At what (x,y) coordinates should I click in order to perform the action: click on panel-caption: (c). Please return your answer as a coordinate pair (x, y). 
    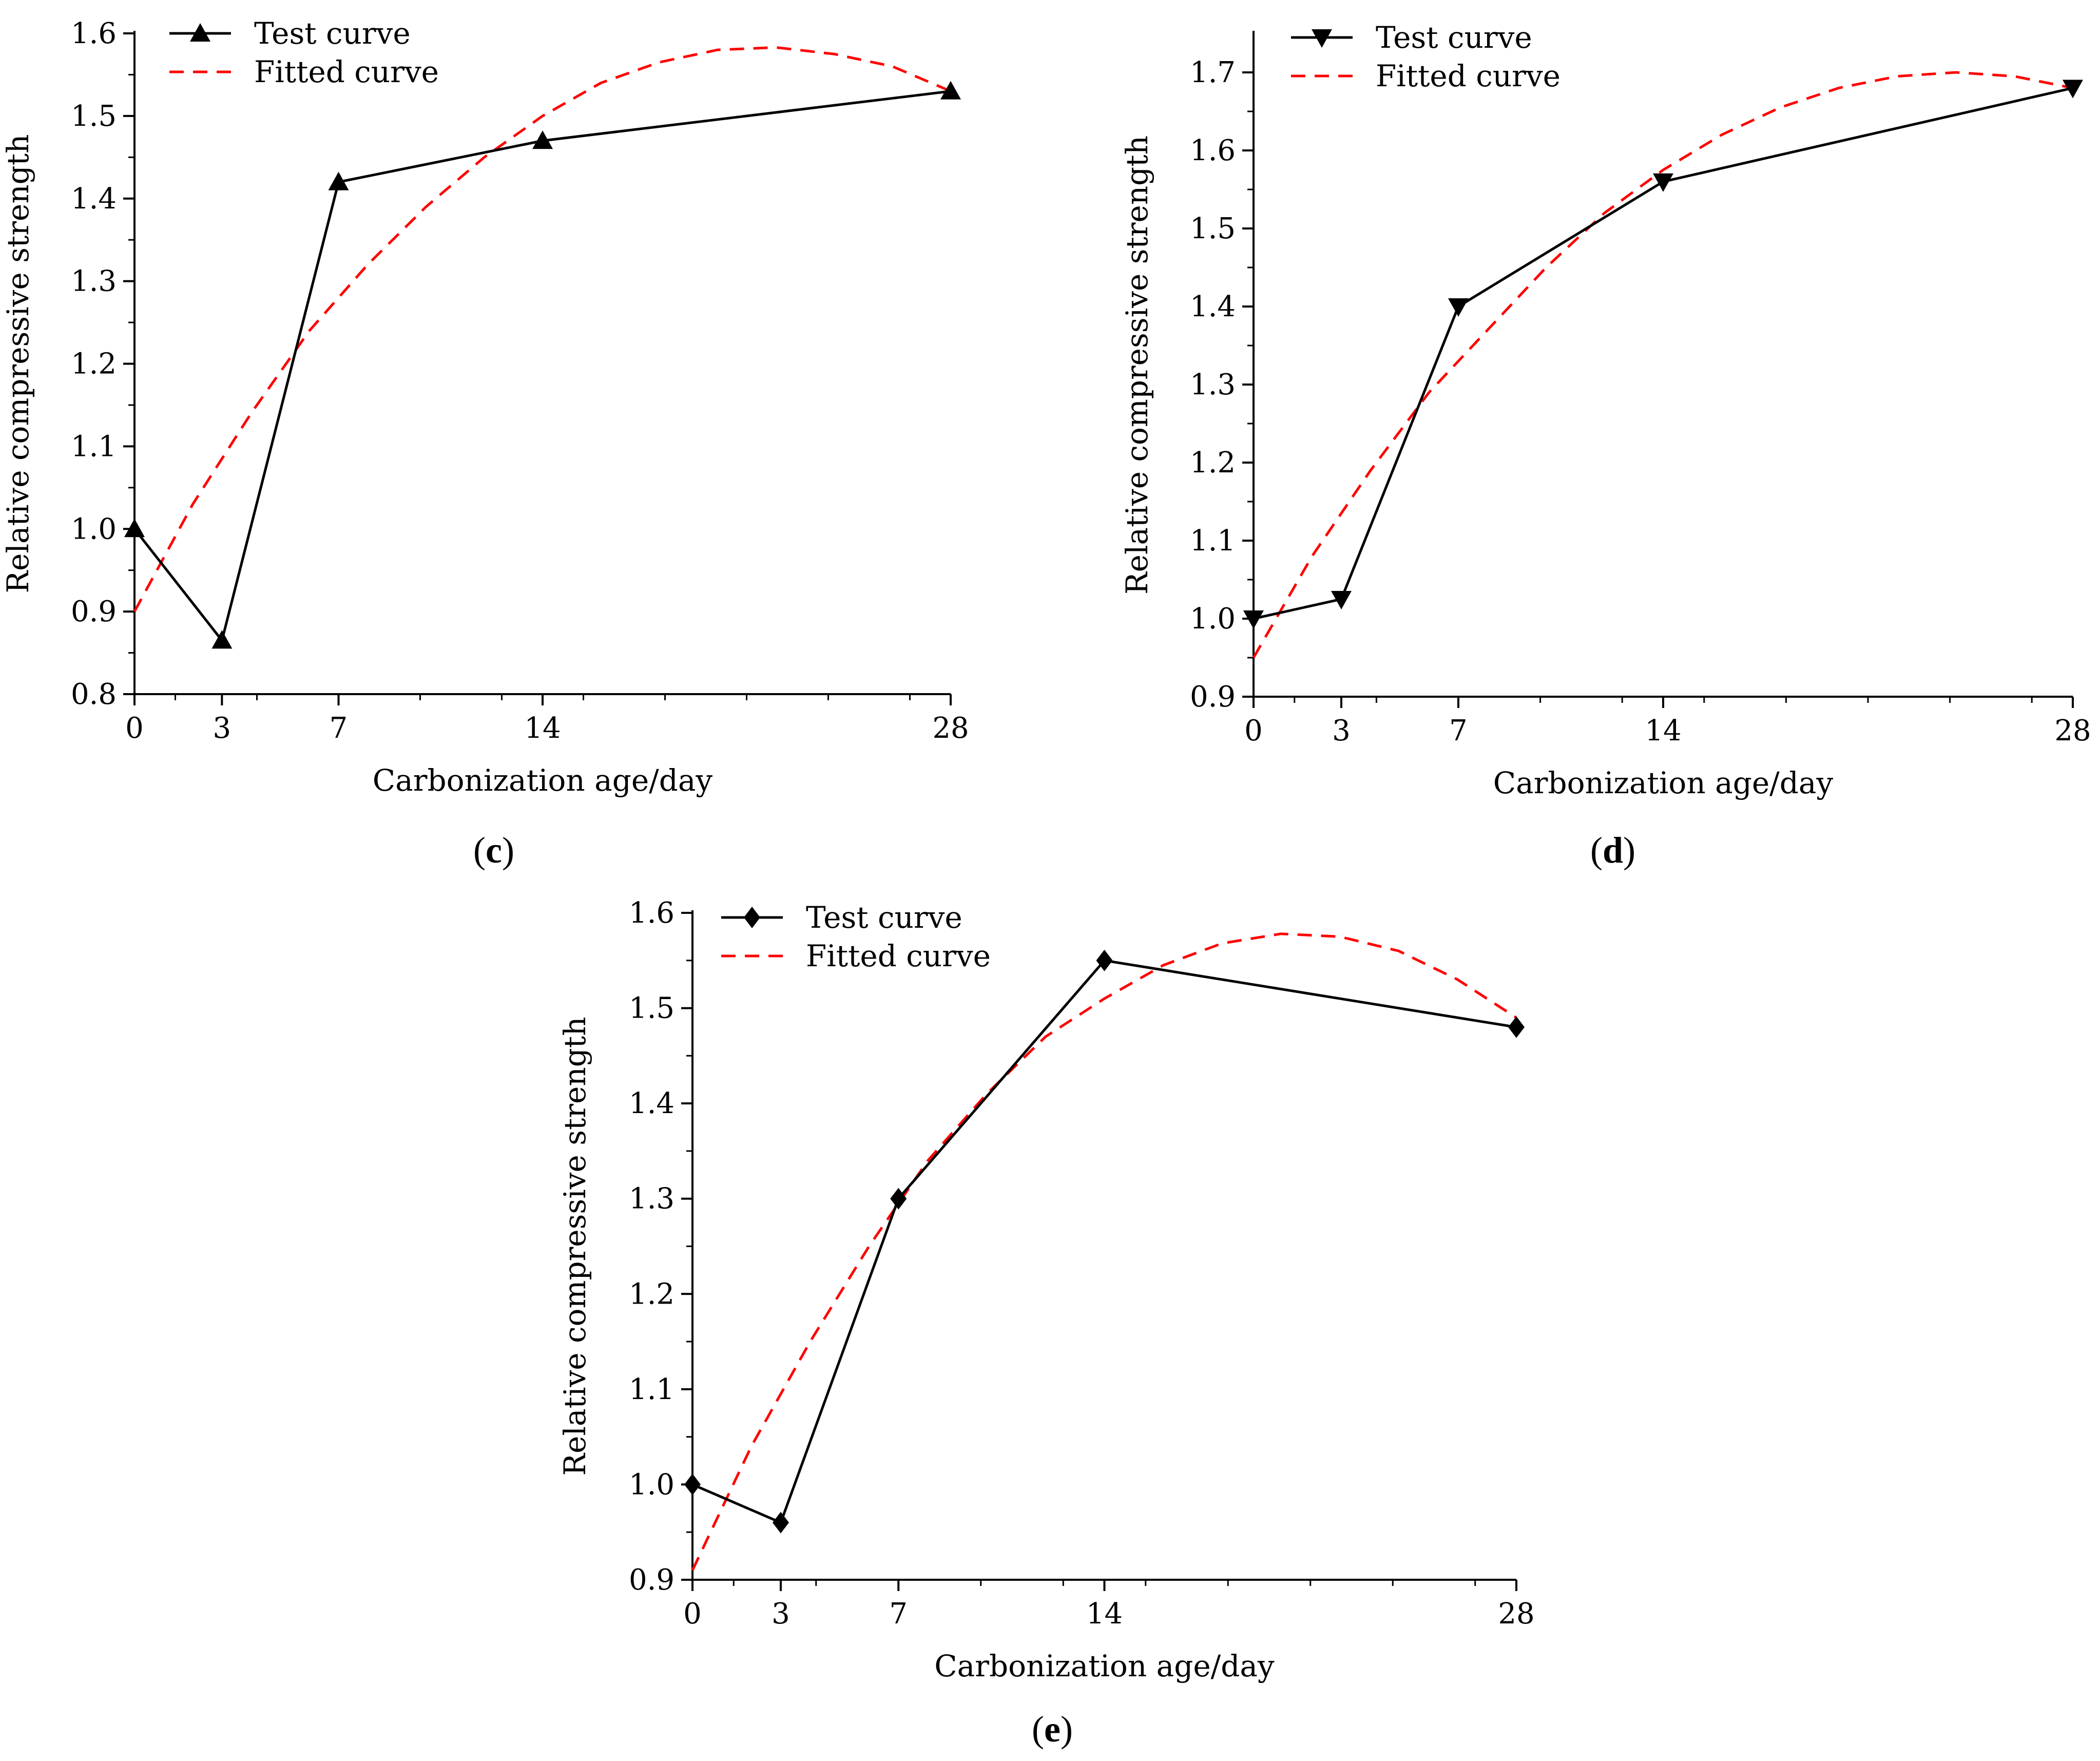
    Looking at the image, I should click on (493, 850).